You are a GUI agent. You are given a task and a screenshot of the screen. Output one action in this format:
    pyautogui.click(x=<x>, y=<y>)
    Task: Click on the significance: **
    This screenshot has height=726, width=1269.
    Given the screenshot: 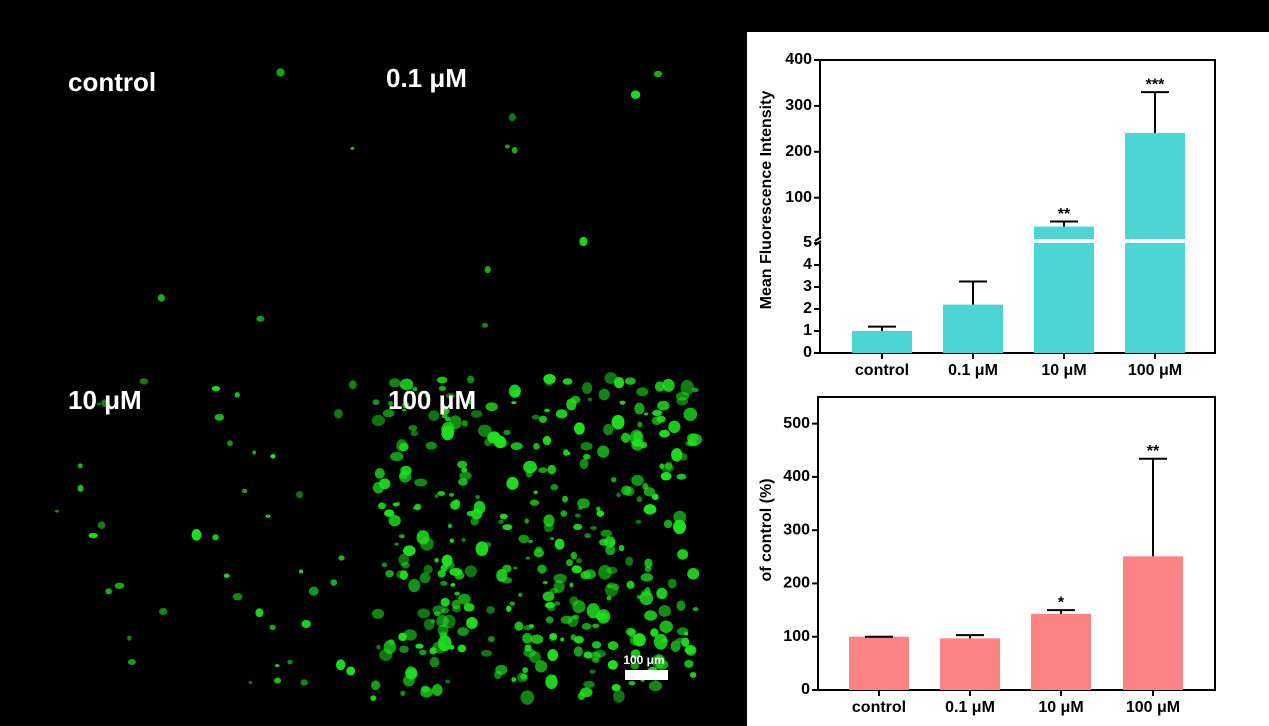 What is the action you would take?
    pyautogui.click(x=1064, y=214)
    